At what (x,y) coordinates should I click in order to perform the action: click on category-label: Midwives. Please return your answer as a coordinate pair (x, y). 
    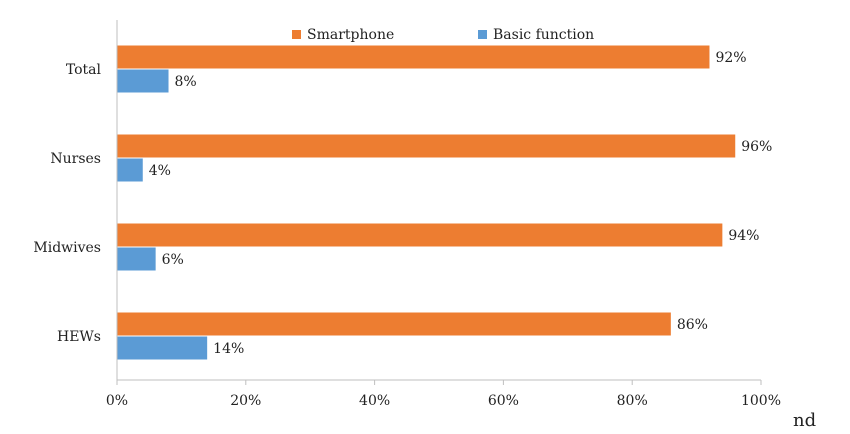
    Looking at the image, I should click on (67, 248).